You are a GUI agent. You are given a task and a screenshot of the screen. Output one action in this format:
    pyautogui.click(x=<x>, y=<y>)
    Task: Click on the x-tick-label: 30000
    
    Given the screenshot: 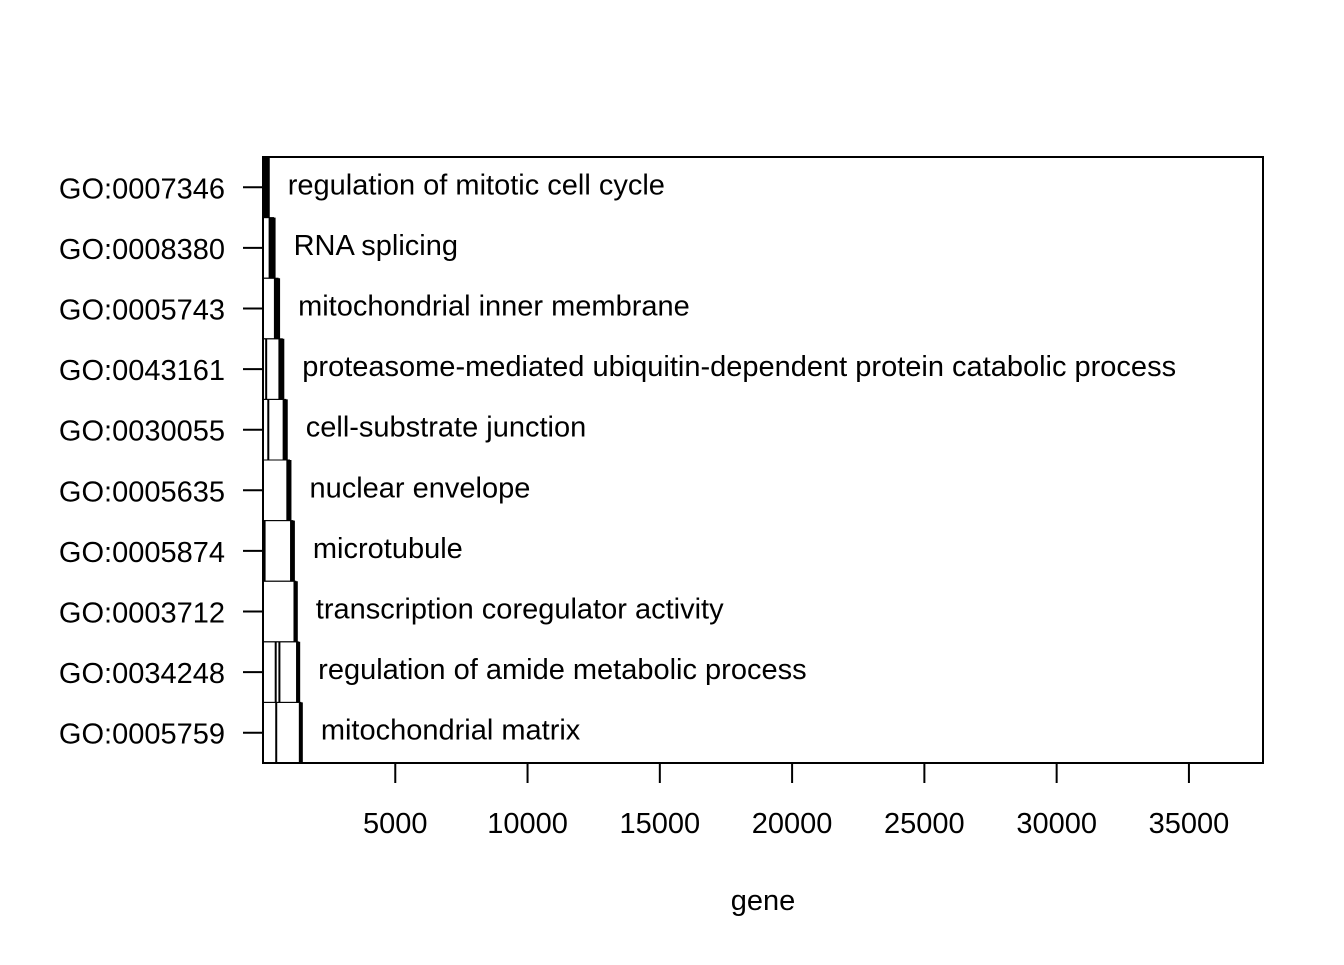 What is the action you would take?
    pyautogui.click(x=1056, y=824)
    